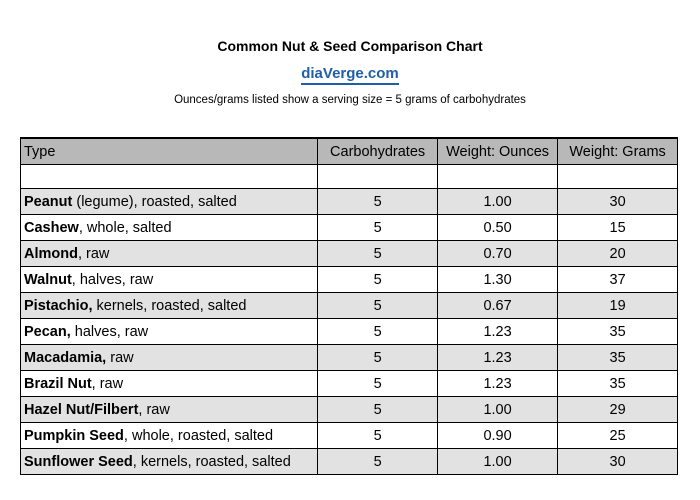 The image size is (700, 500). I want to click on cell-type: Pistachio, kernels, roasted, salted, so click(169, 305).